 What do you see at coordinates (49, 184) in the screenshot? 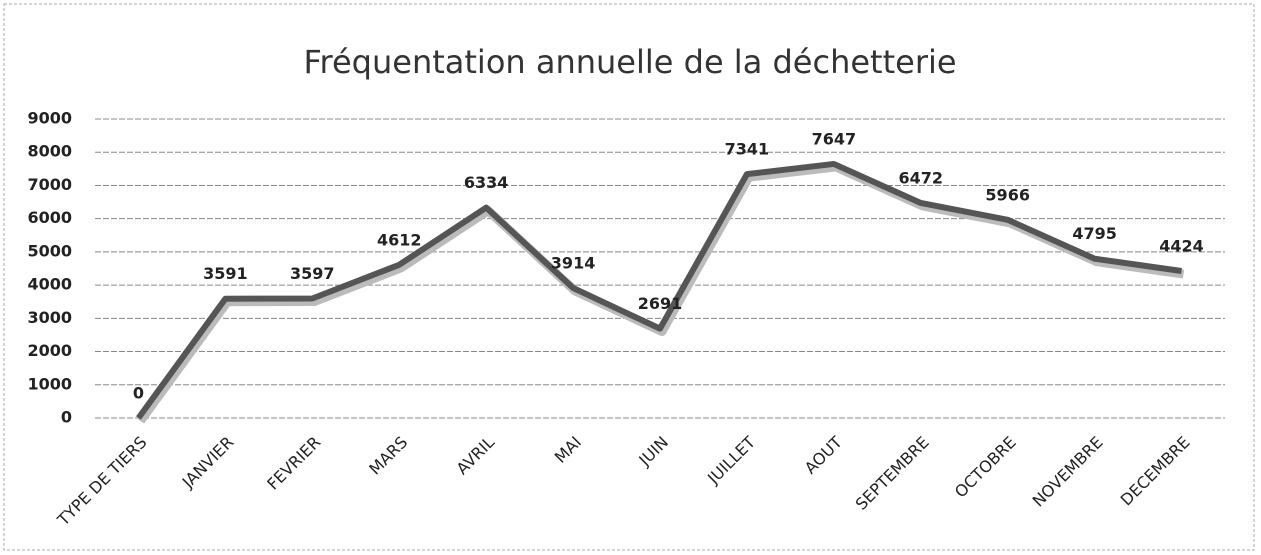
I see `y-tick-label: 7000` at bounding box center [49, 184].